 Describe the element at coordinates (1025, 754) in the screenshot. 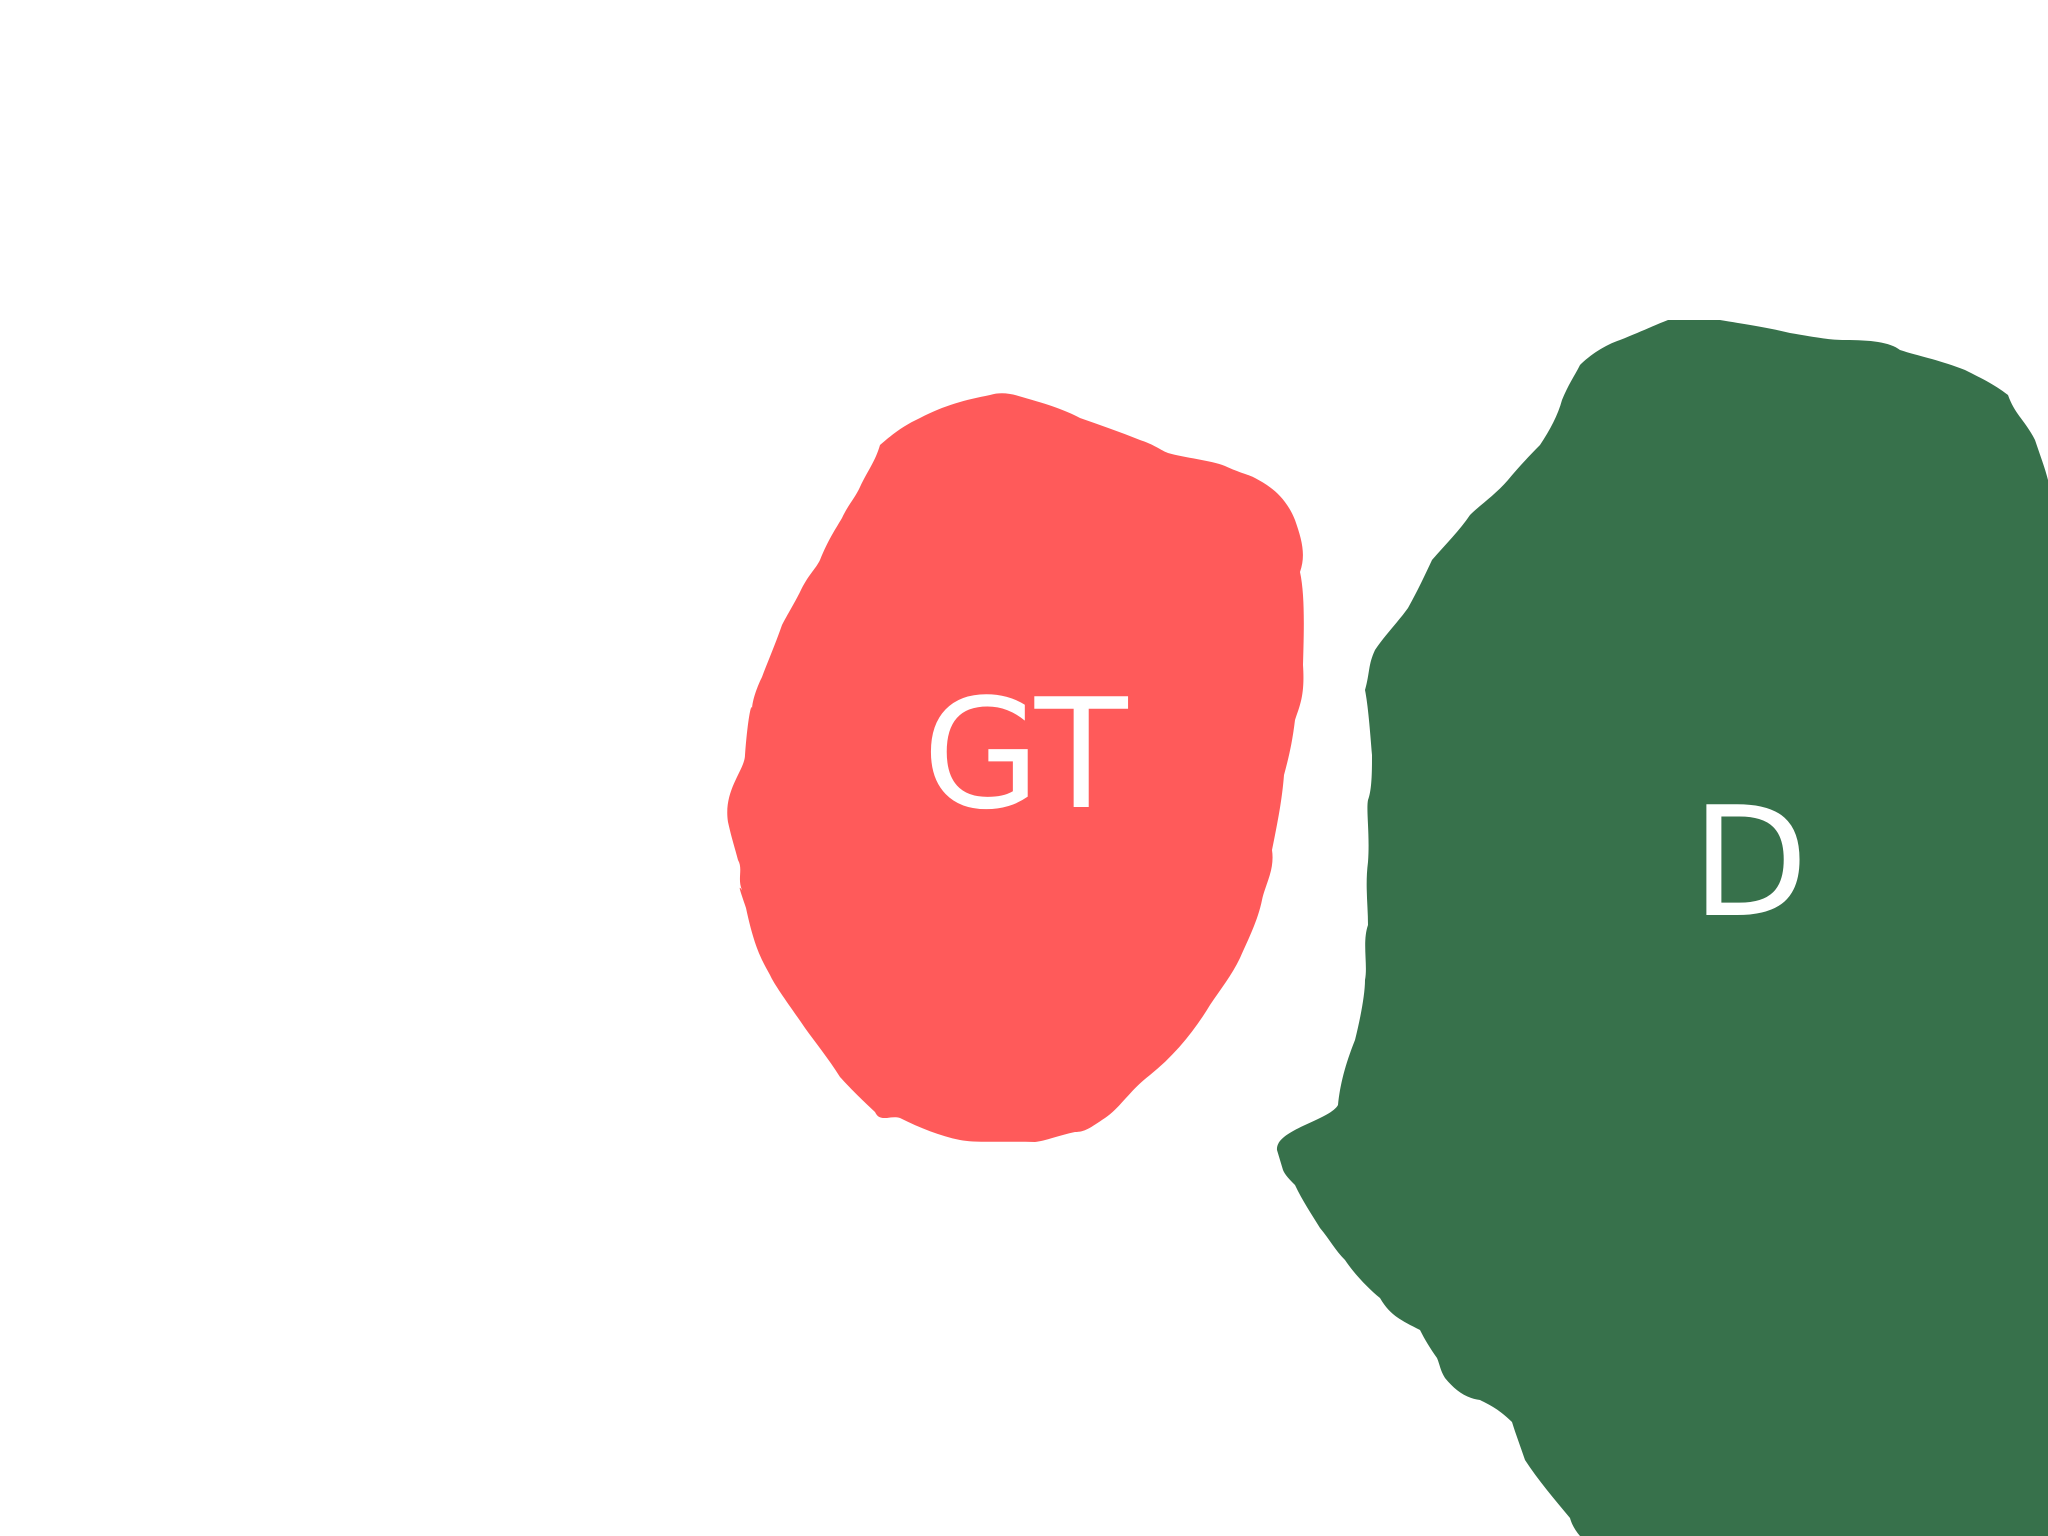

I see `region-gt-label: GT` at that location.